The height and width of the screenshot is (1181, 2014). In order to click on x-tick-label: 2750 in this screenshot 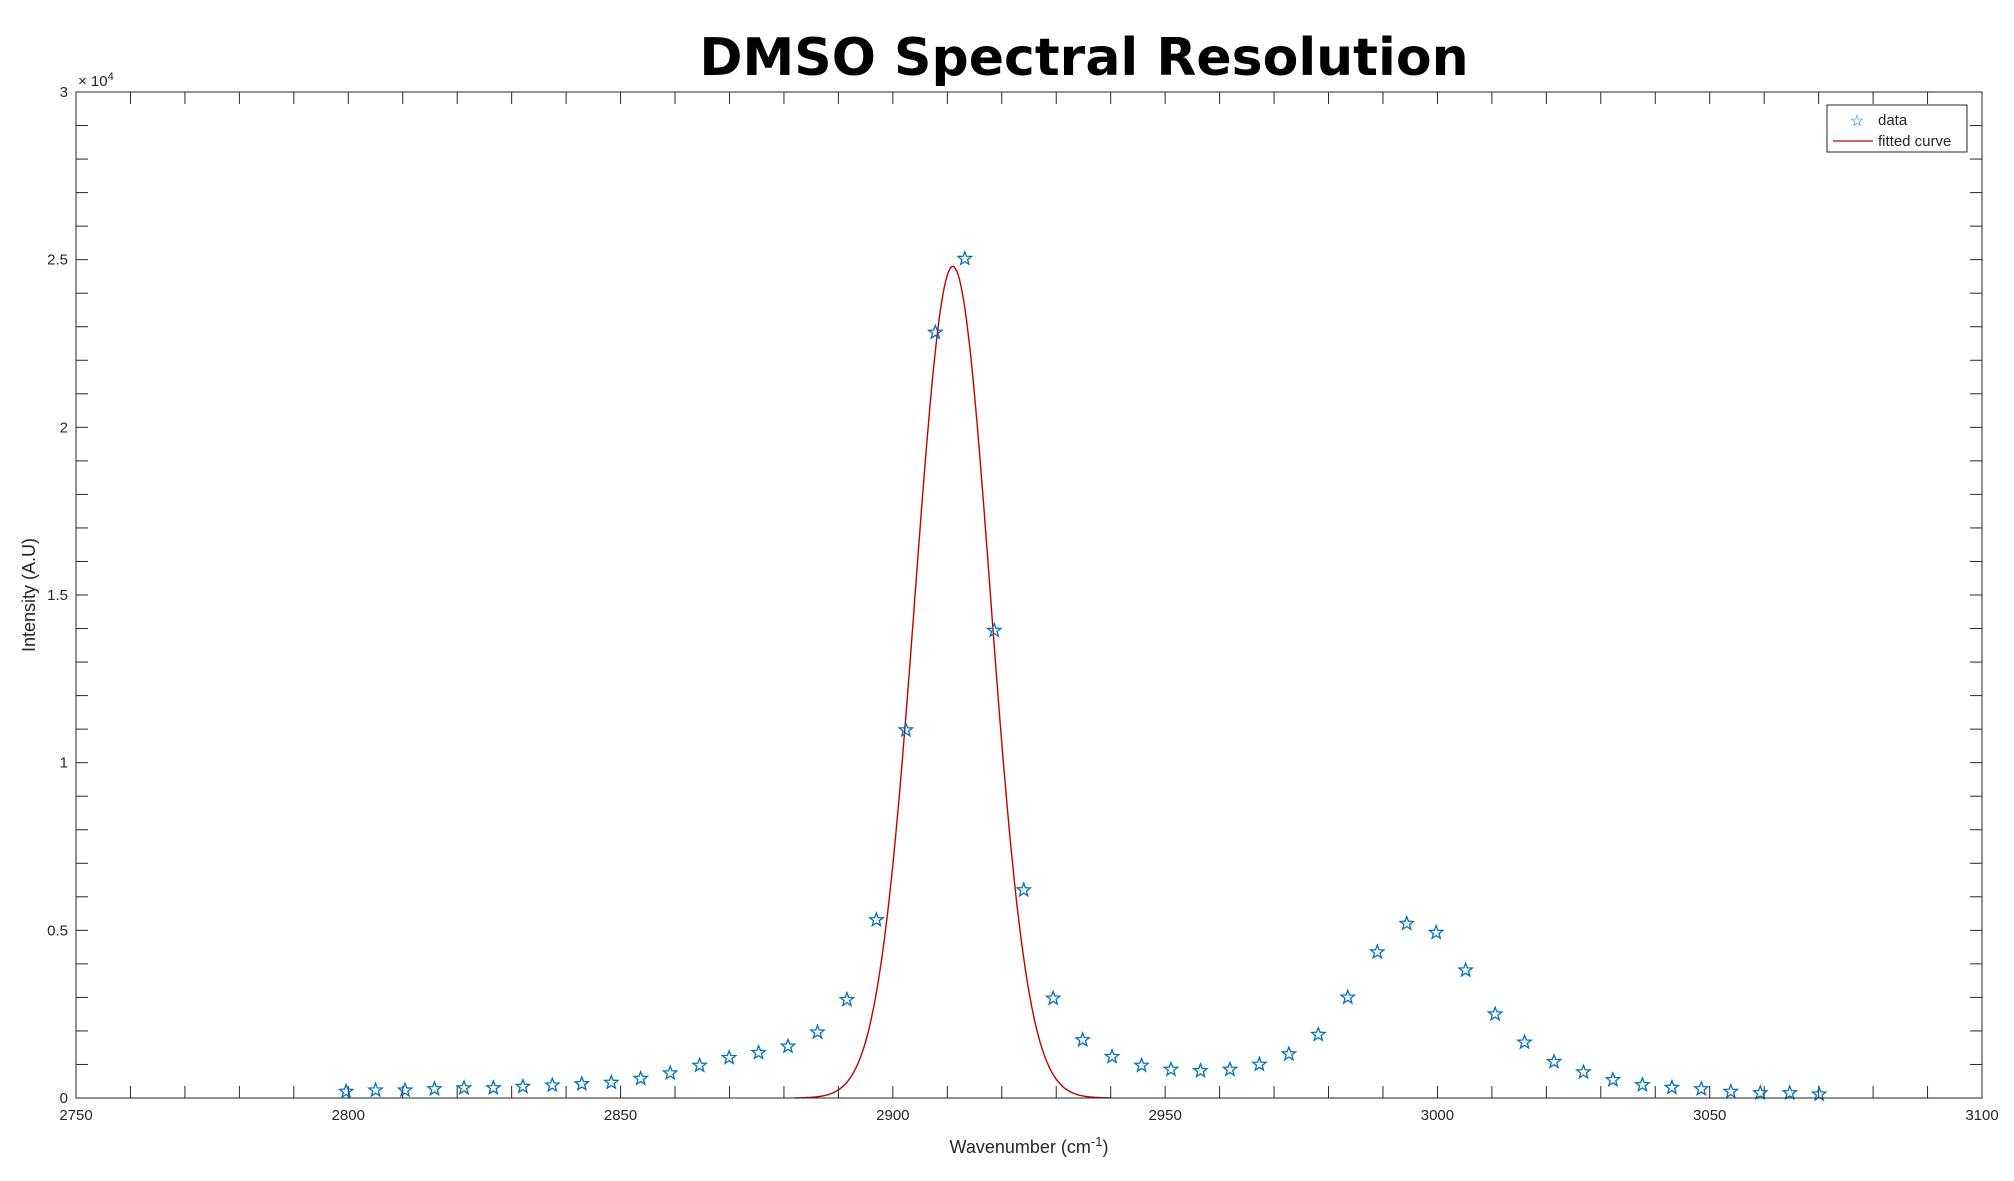, I will do `click(75, 1115)`.